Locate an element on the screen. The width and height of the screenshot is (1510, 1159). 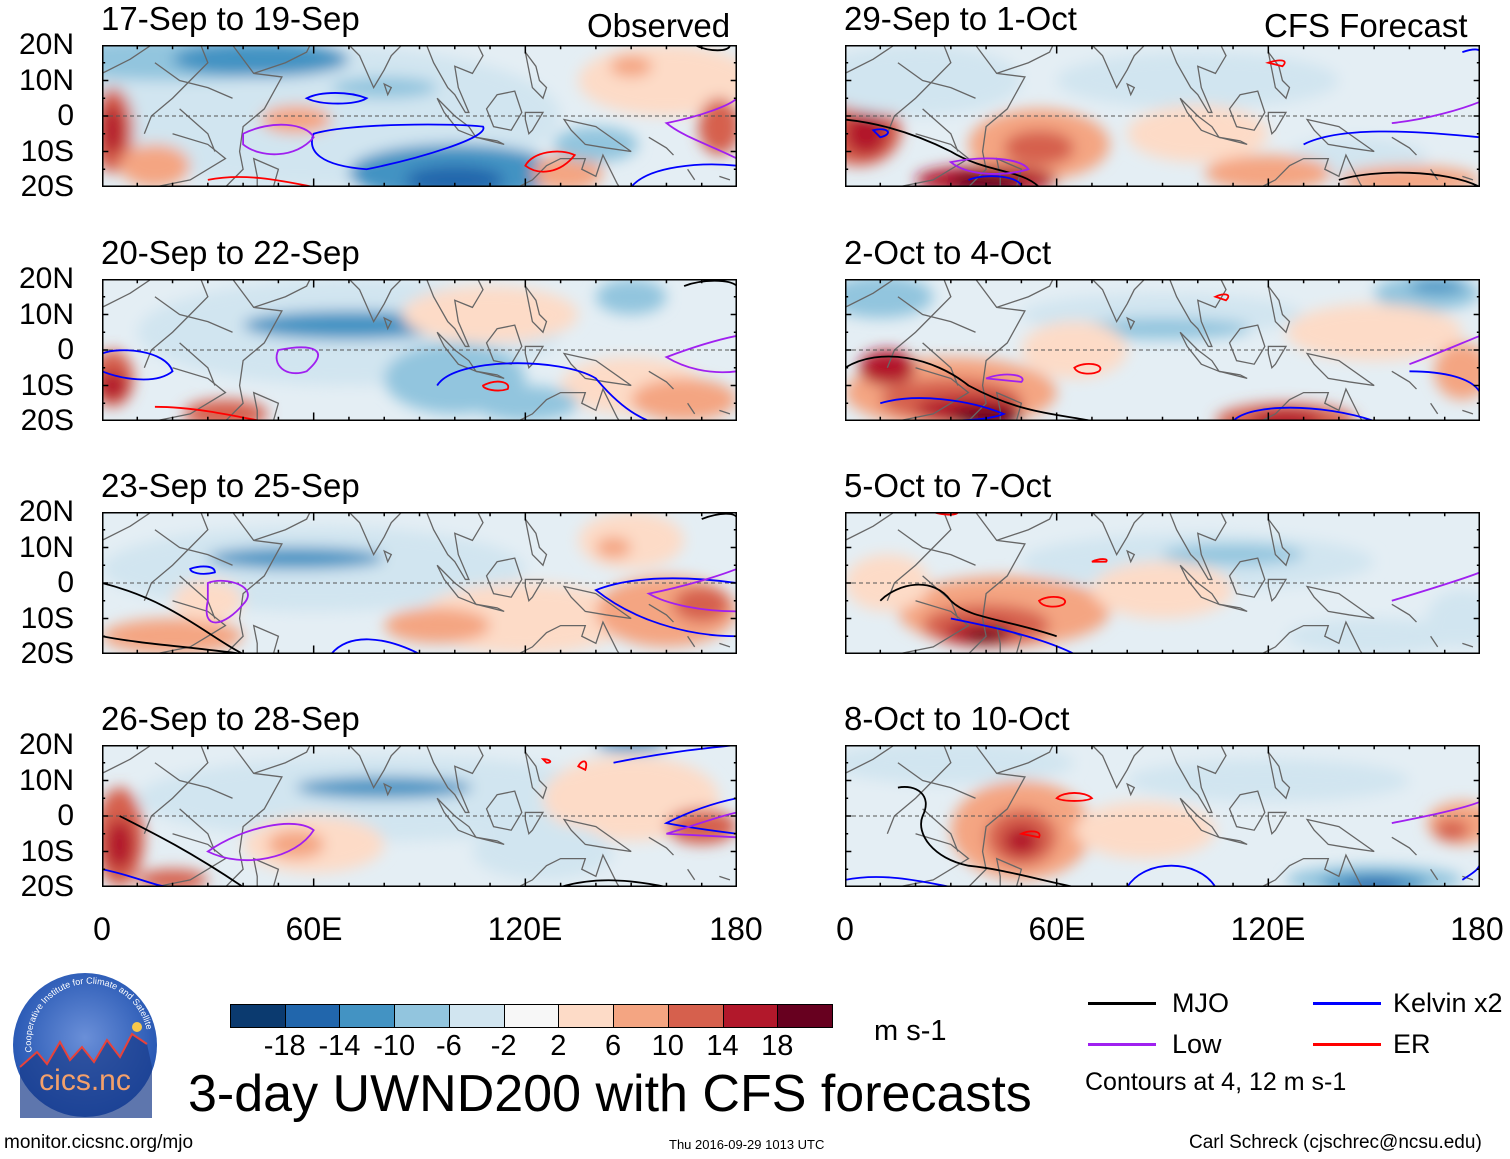
x-tick-label: 60E is located at coordinates (1057, 929).